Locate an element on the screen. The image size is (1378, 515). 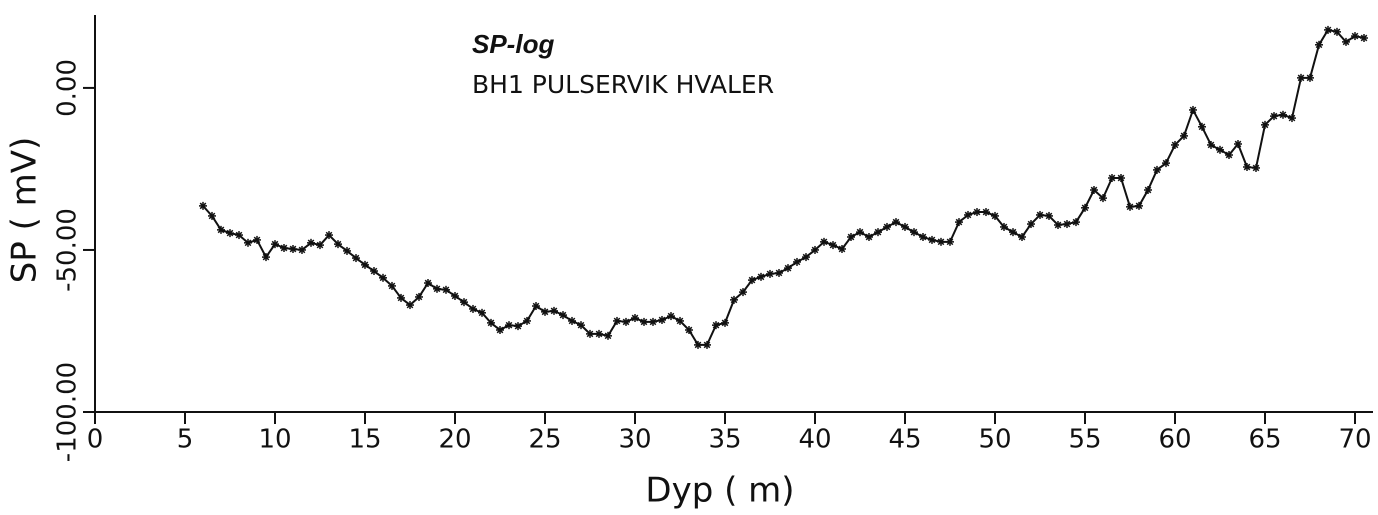
x-tick-label: 10 is located at coordinates (274, 440).